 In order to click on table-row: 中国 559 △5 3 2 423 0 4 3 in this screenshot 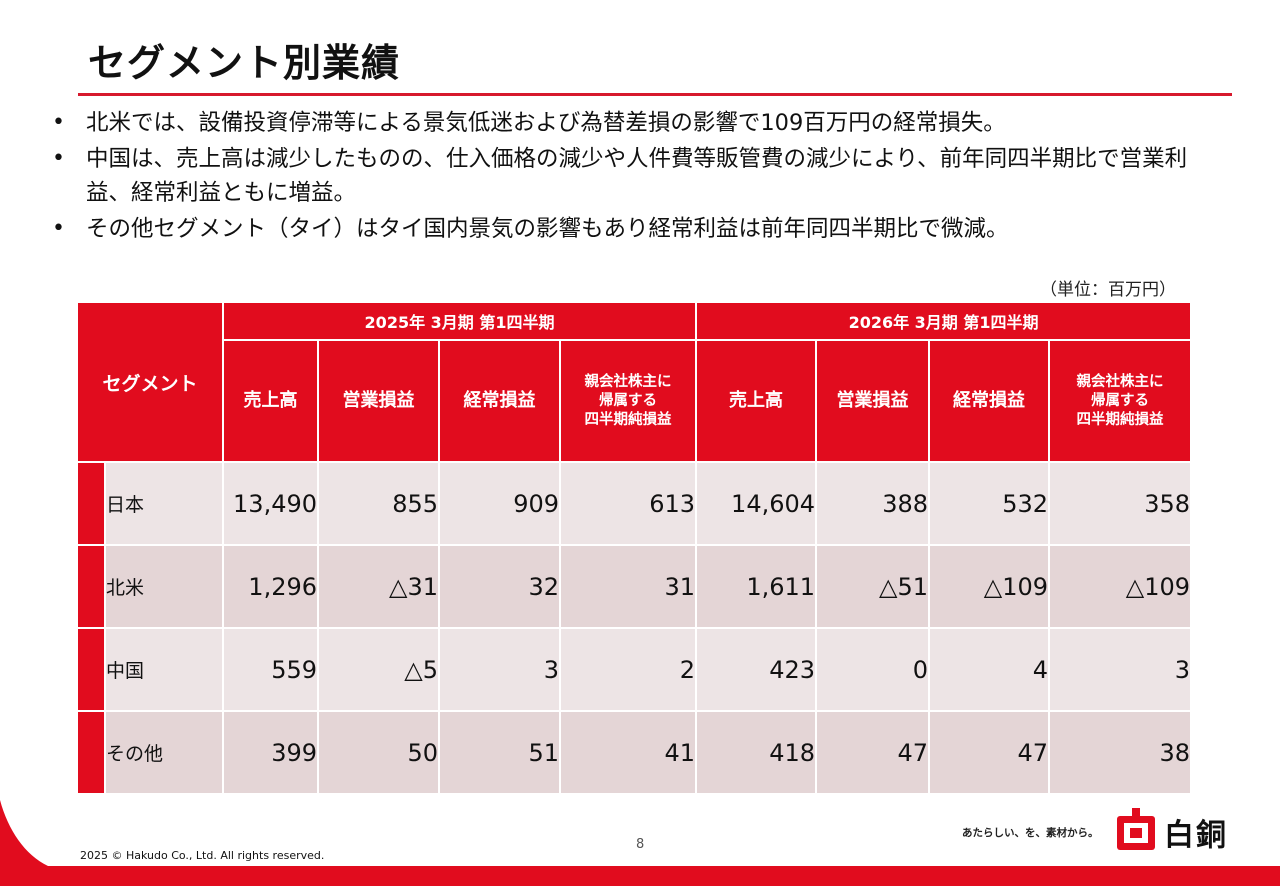, I will do `click(634, 669)`.